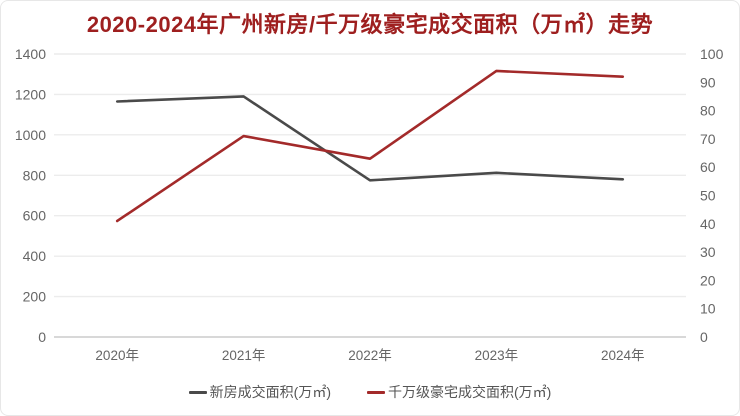 Image resolution: width=740 pixels, height=416 pixels. Describe the element at coordinates (708, 252) in the screenshot. I see `right-axis-tick-label: 30` at that location.